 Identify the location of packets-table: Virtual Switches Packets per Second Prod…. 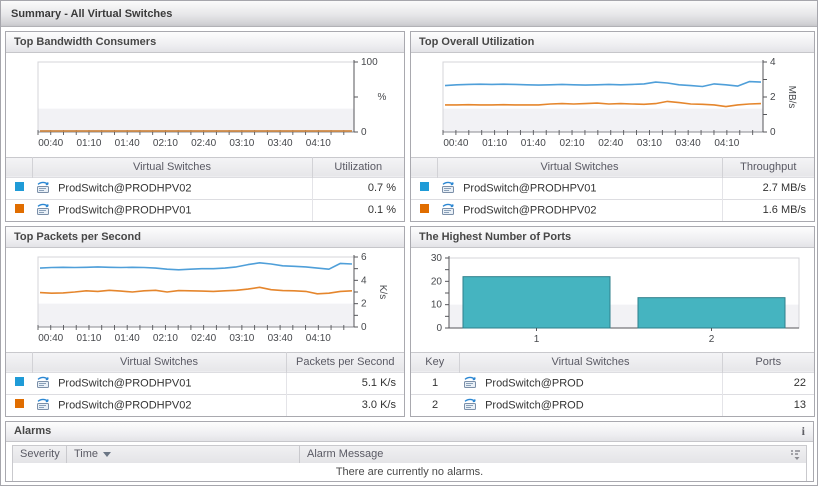
(205, 383).